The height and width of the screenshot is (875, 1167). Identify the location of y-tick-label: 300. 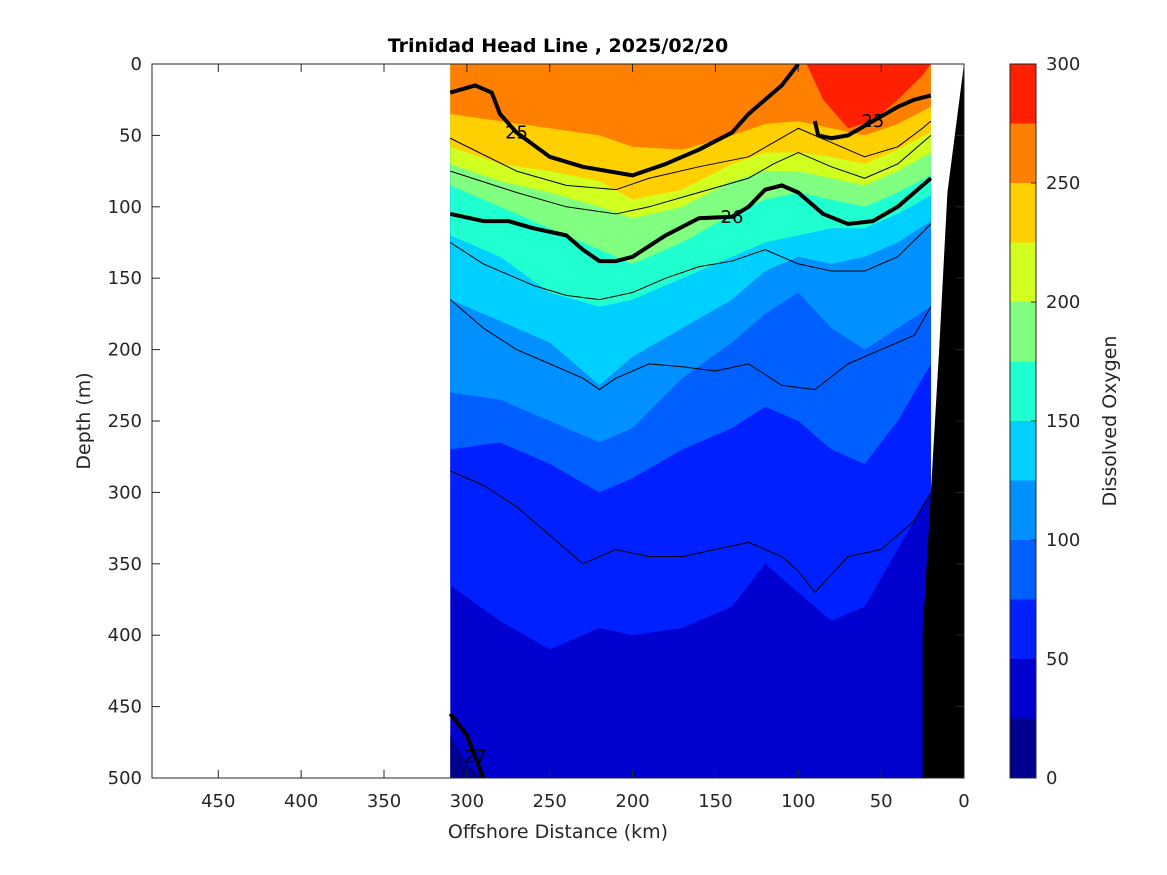
(125, 492).